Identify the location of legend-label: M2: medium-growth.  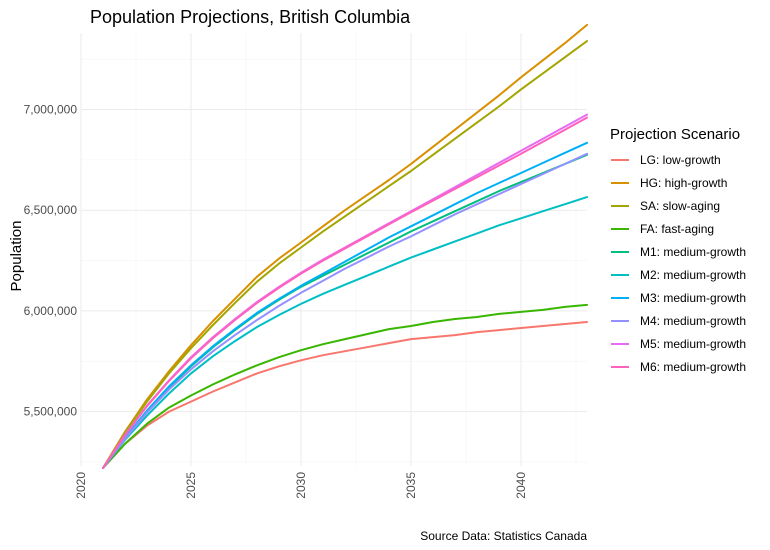
(693, 275).